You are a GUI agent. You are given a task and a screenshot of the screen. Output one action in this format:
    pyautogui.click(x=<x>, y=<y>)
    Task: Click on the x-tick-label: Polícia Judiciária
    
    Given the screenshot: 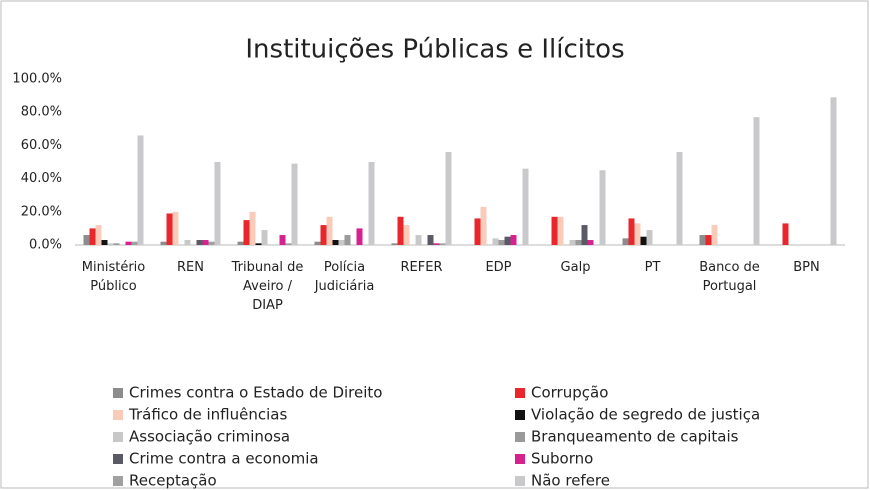 What is the action you would take?
    pyautogui.click(x=344, y=277)
    